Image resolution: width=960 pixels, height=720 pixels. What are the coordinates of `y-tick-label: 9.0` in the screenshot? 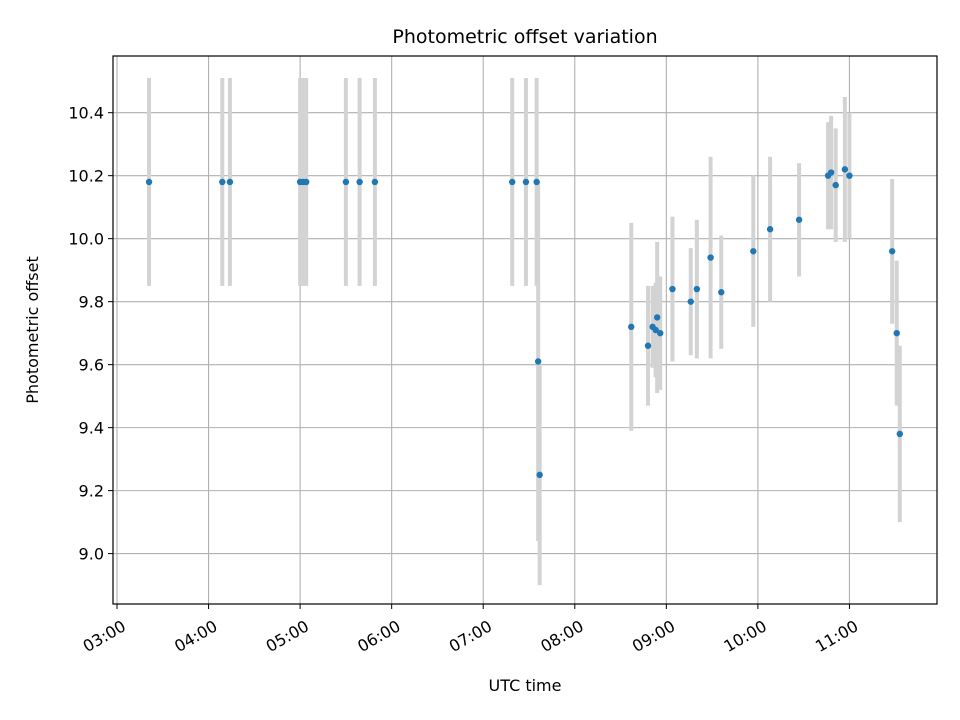 It's located at (91, 554).